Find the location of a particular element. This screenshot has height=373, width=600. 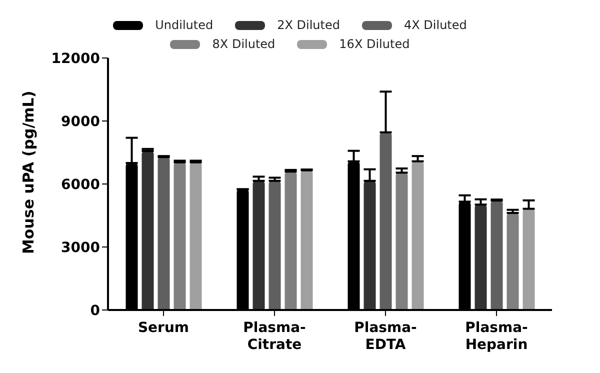

x-tick-label: Plasma-Citrate is located at coordinates (274, 336).